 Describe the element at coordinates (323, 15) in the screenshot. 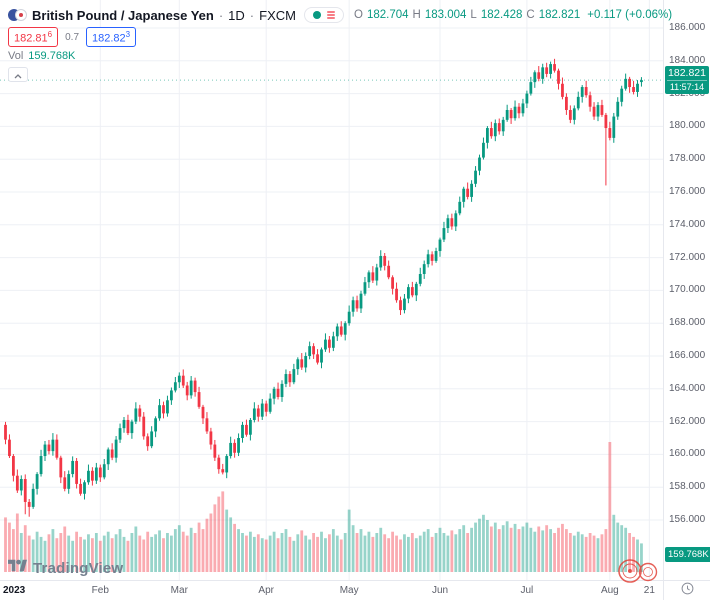

I see `quick-actions-pill` at that location.